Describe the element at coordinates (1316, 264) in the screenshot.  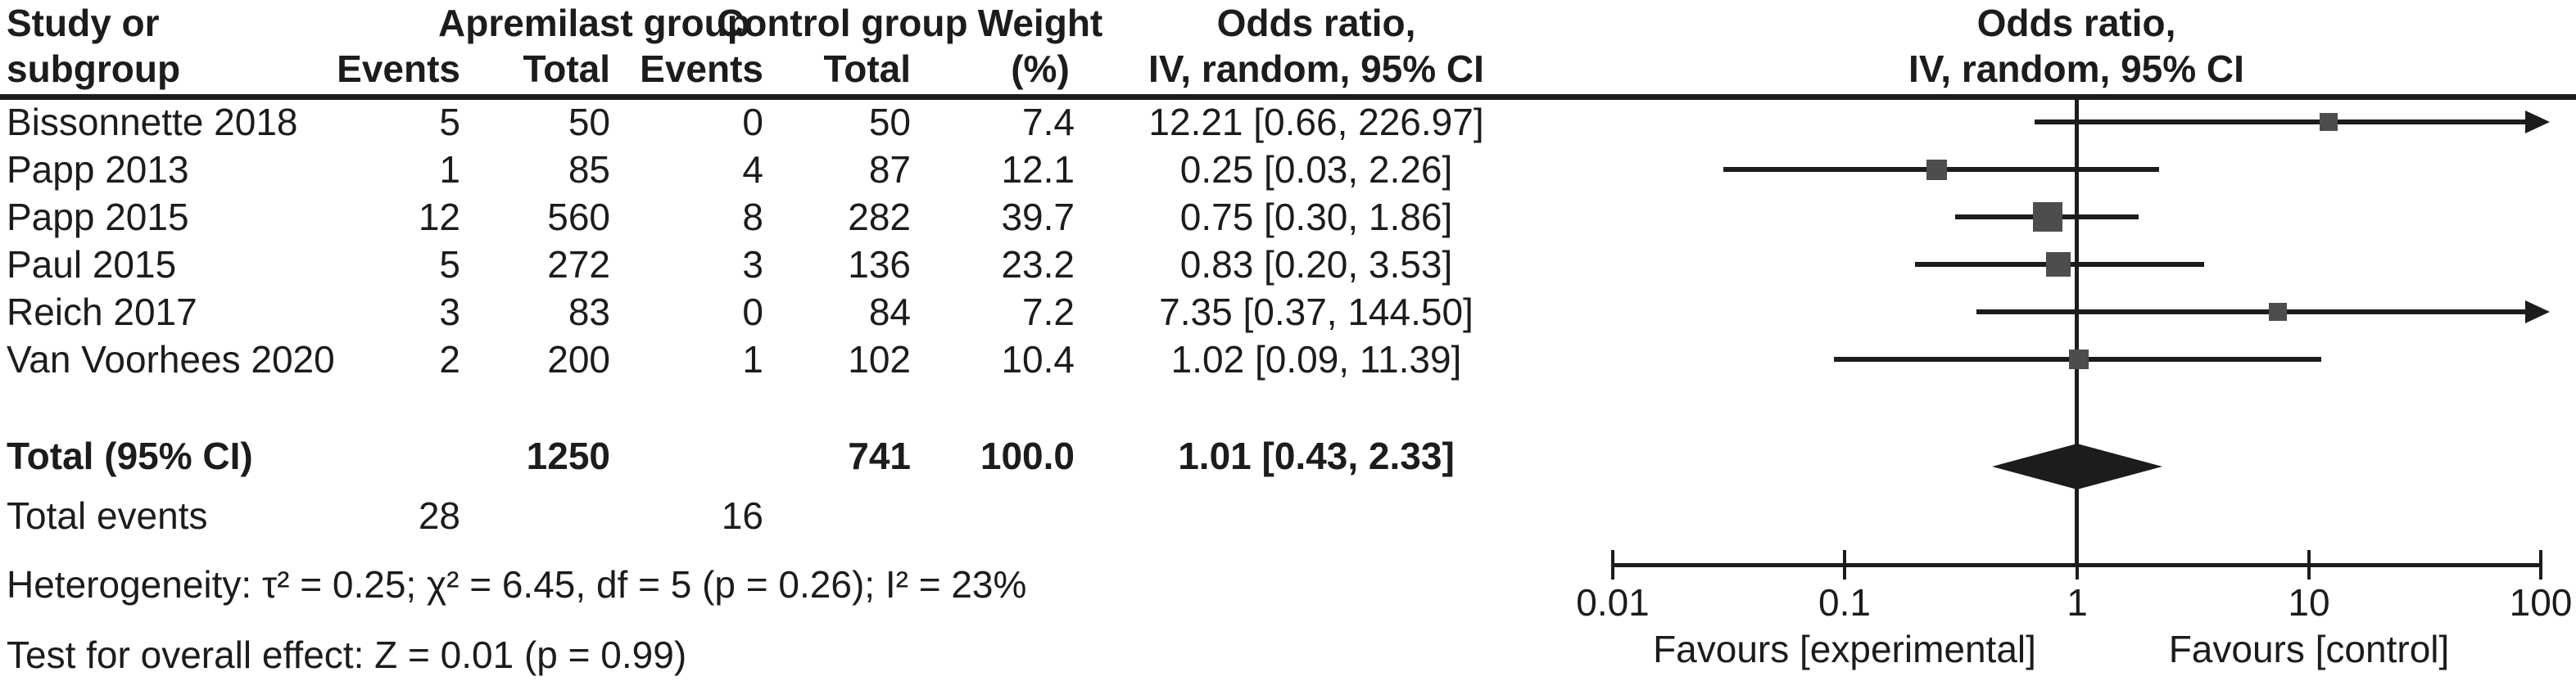
I see `or-ci-text: 0.83 [0.20, 3.53]` at that location.